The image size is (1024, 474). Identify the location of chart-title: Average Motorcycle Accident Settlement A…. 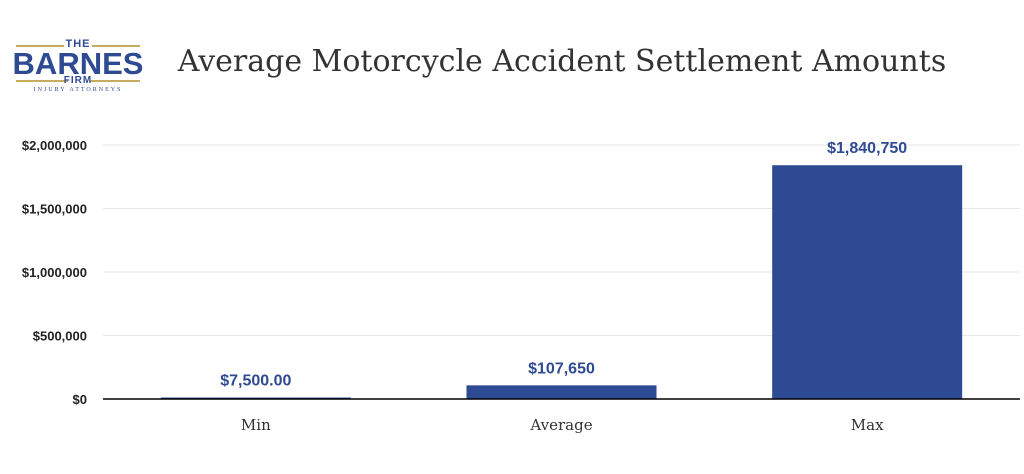
(562, 61).